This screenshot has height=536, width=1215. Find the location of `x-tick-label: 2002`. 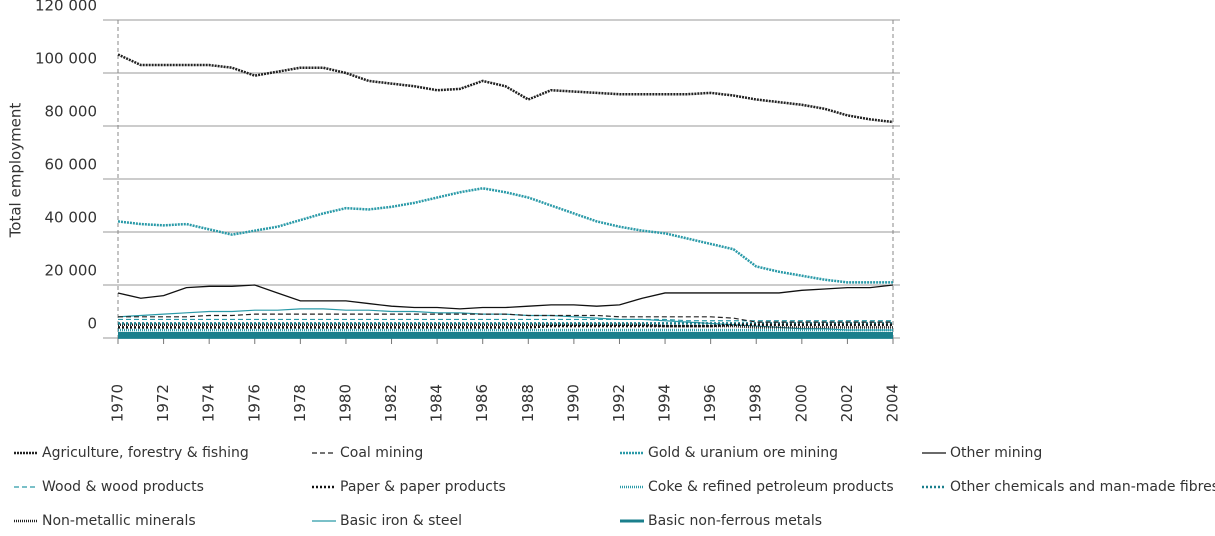

x-tick-label: 2002 is located at coordinates (847, 403).